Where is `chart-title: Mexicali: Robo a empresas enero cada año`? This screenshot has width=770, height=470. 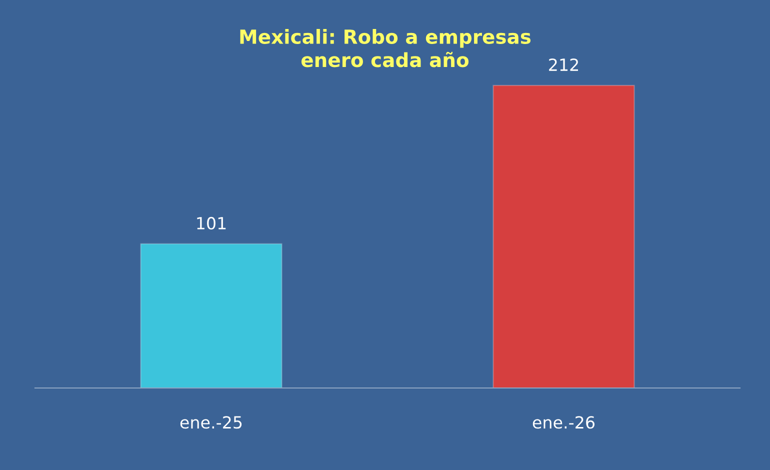 chart-title: Mexicali: Robo a empresas enero cada año is located at coordinates (385, 48).